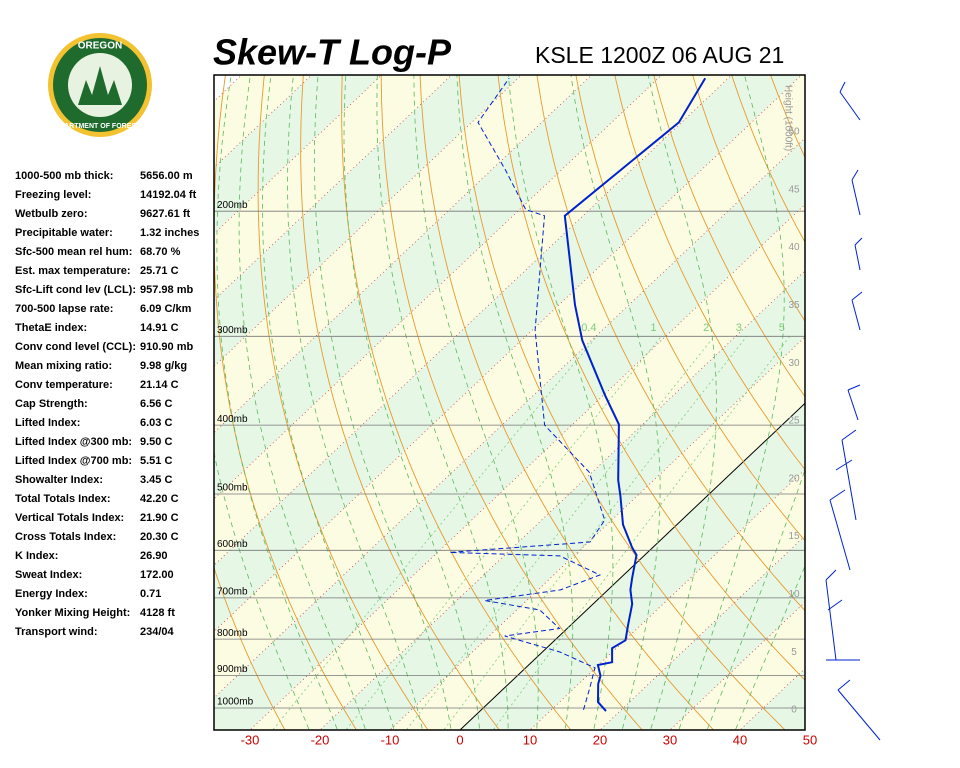 The width and height of the screenshot is (960, 768). I want to click on stat-value: 20.30 C, so click(159, 537).